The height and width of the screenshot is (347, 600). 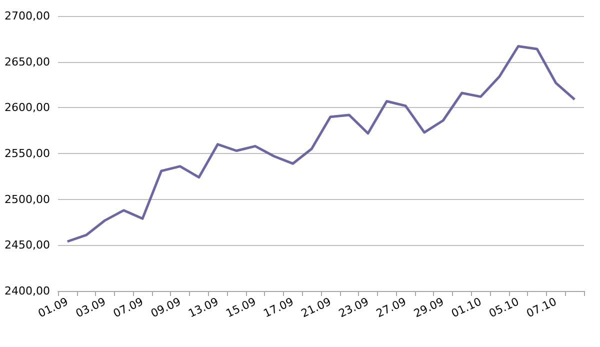 I want to click on y-tick-label: 2700,00, so click(x=27, y=16).